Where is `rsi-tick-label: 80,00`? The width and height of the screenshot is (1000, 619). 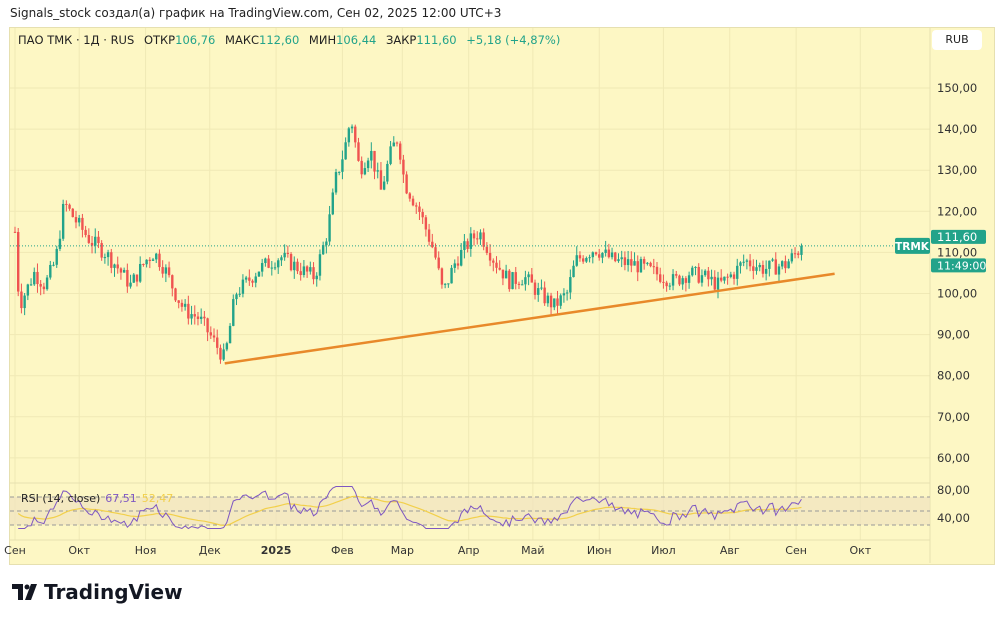 rsi-tick-label: 80,00 is located at coordinates (953, 490).